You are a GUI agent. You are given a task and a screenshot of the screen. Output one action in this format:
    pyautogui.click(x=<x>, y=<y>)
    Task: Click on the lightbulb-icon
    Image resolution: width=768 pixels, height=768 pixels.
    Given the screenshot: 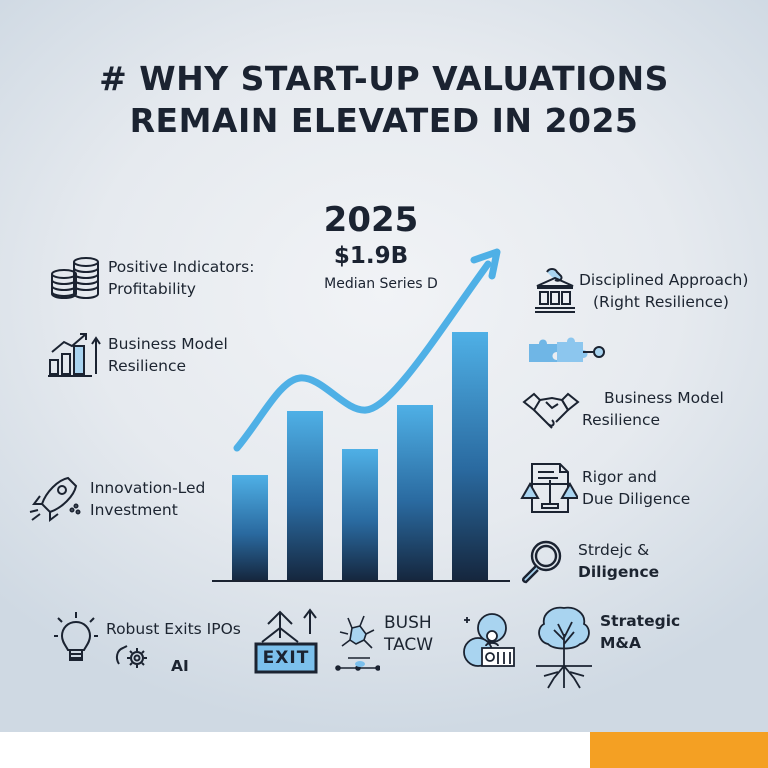 What is the action you would take?
    pyautogui.click(x=76, y=639)
    